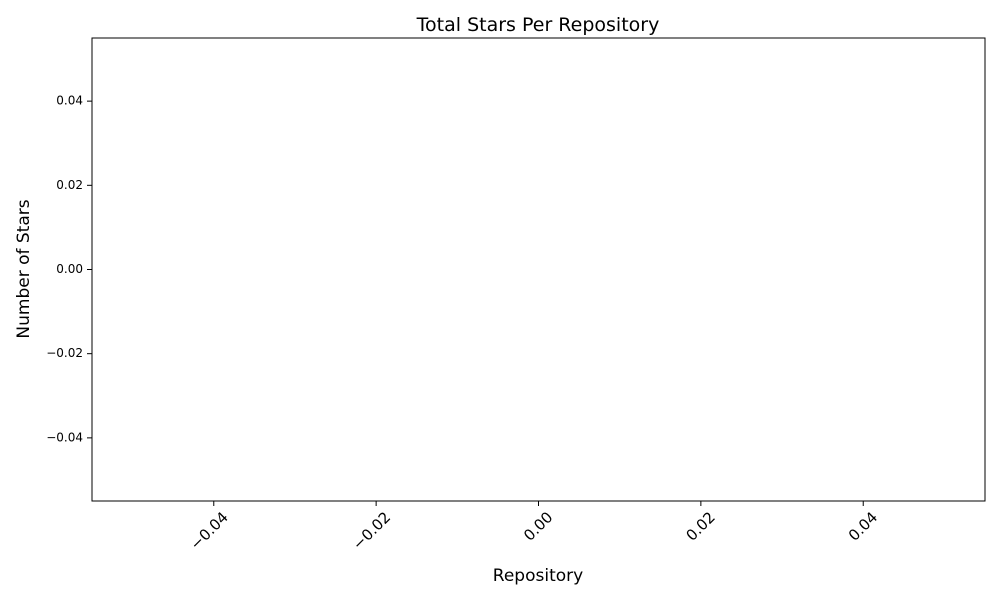 The width and height of the screenshot is (1000, 604). Describe the element at coordinates (538, 576) in the screenshot. I see `x-axis-label: Repository` at that location.